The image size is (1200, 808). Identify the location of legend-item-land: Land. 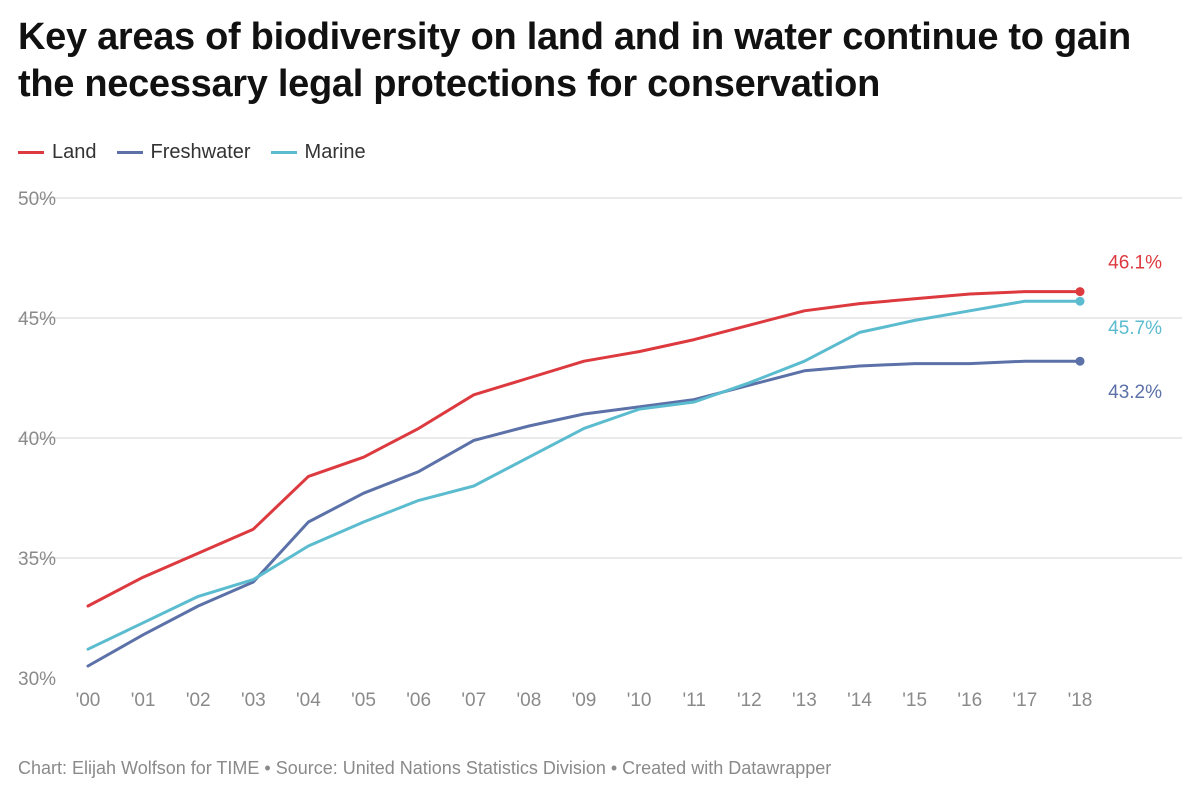
(57, 152).